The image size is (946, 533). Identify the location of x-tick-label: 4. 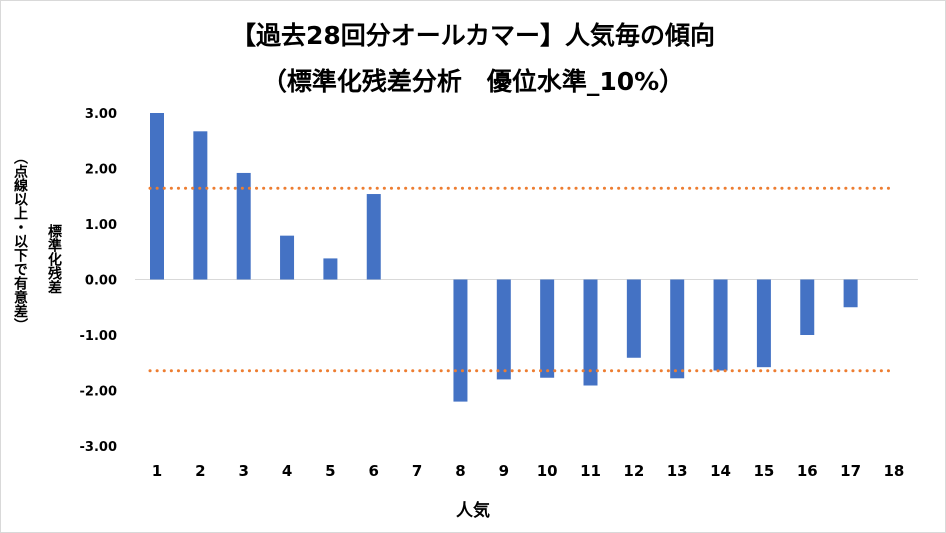
(287, 471).